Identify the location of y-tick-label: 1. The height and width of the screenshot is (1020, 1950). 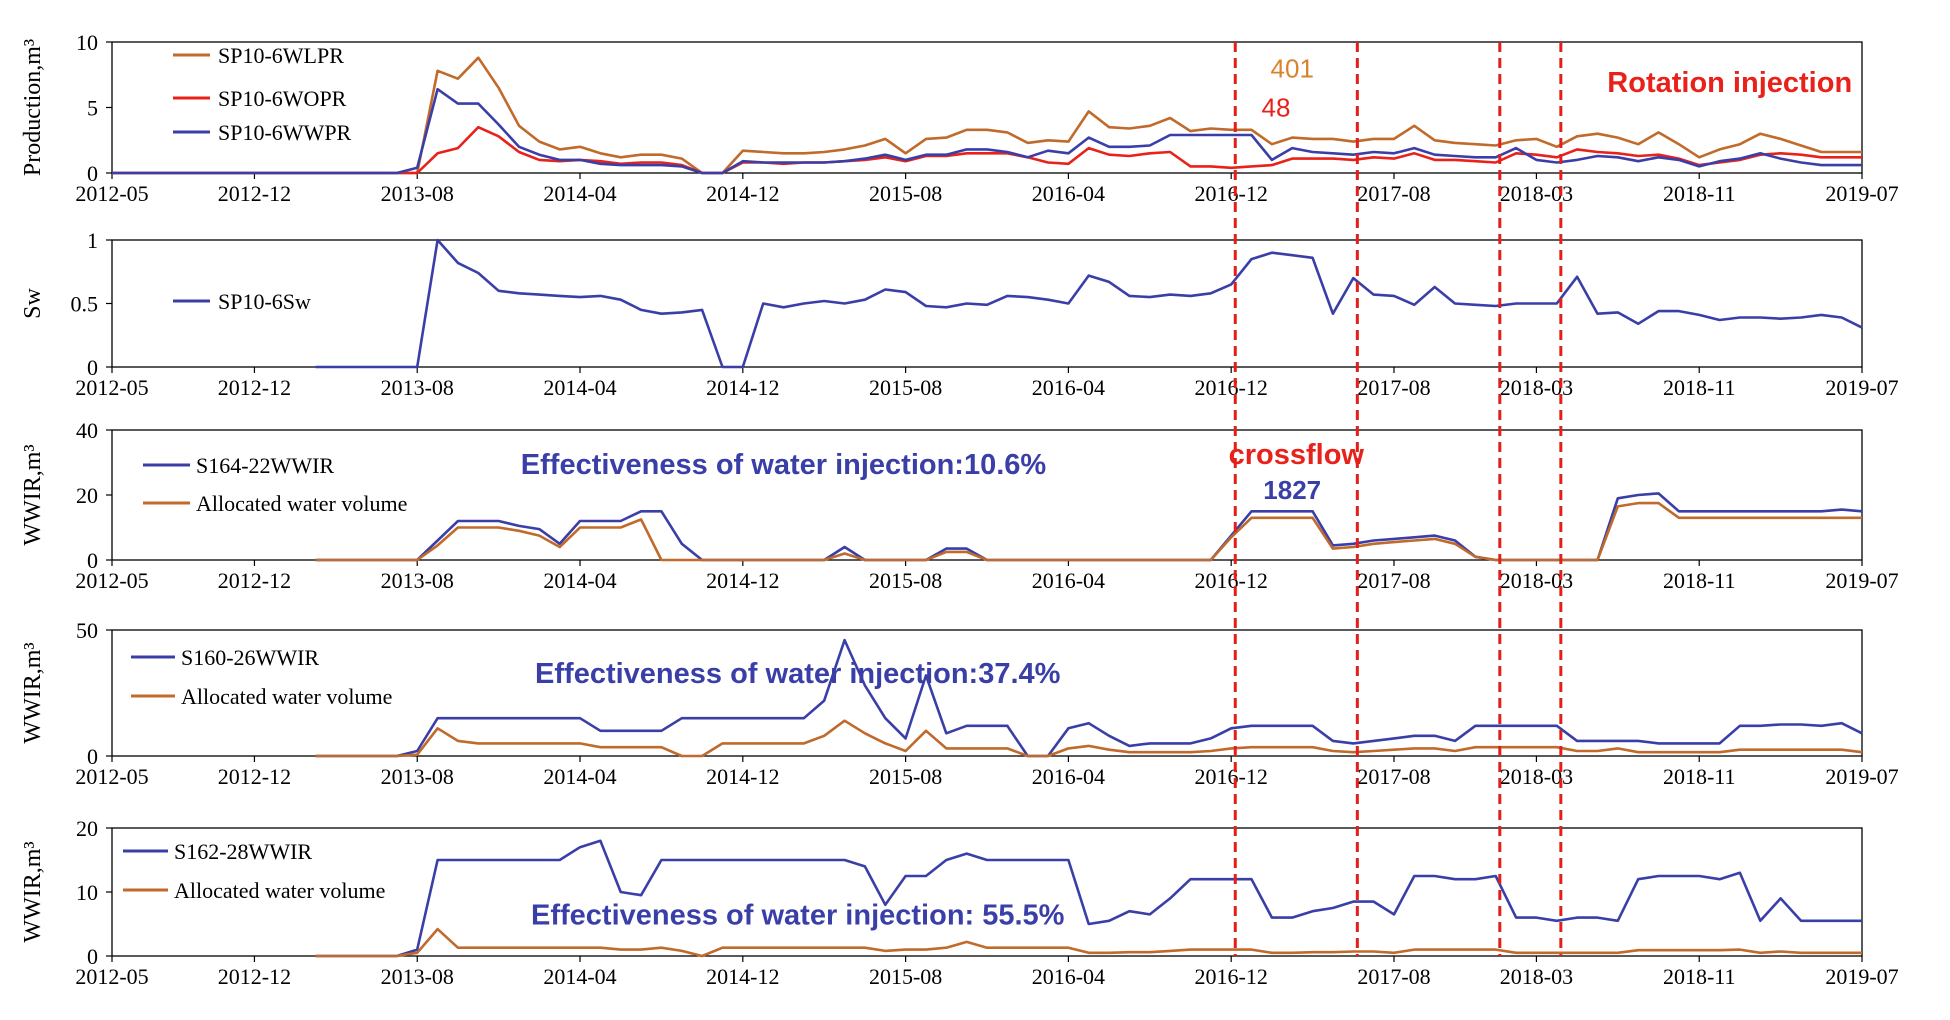
(92, 240).